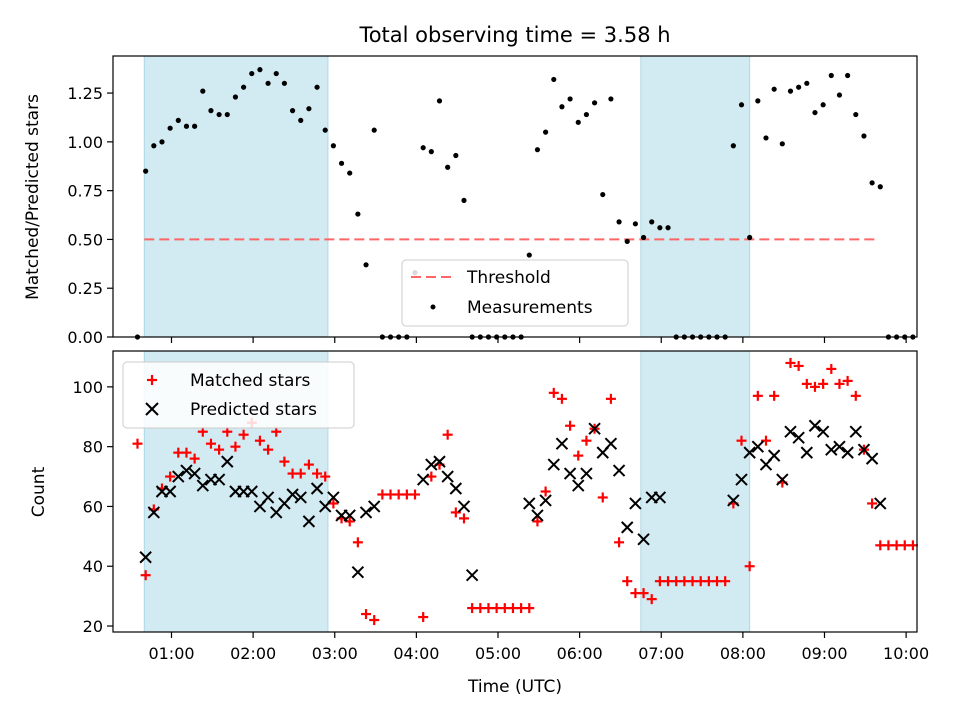 This screenshot has width=960, height=720. I want to click on chart-title: Total observing time = 3.58 h, so click(514, 35).